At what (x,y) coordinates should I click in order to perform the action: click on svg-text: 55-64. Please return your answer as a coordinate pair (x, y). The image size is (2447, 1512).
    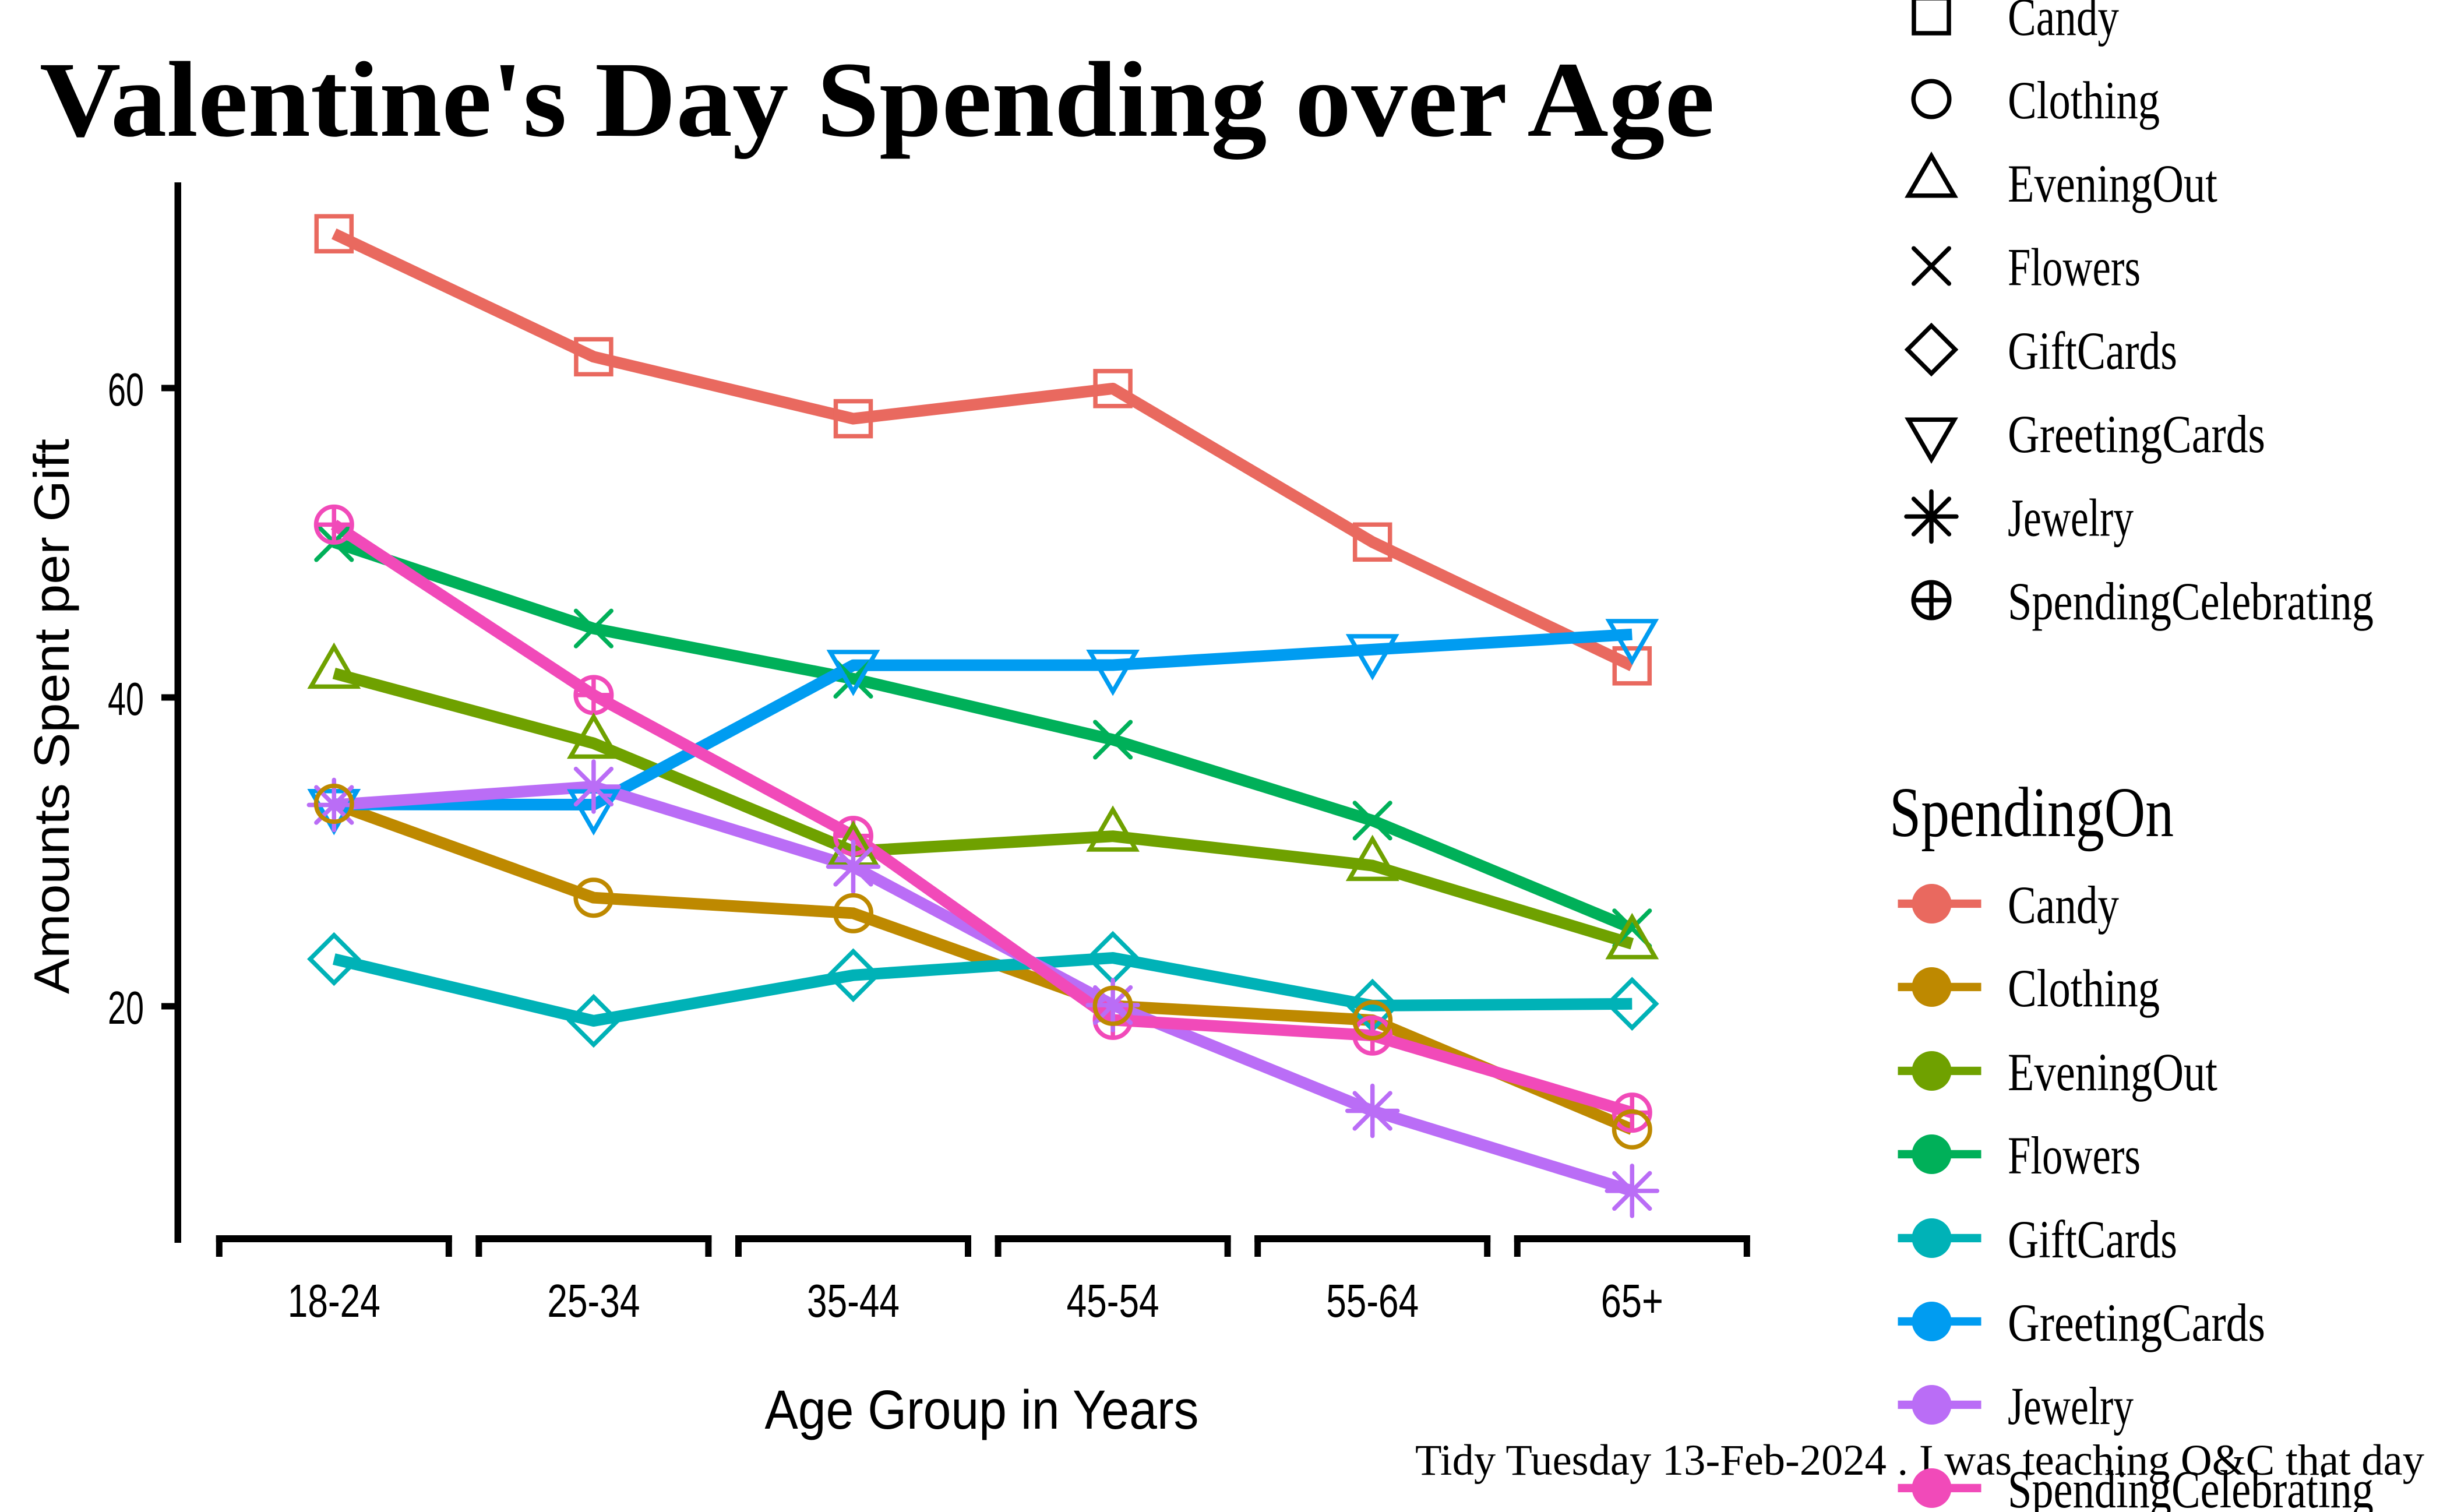
    Looking at the image, I should click on (1372, 1301).